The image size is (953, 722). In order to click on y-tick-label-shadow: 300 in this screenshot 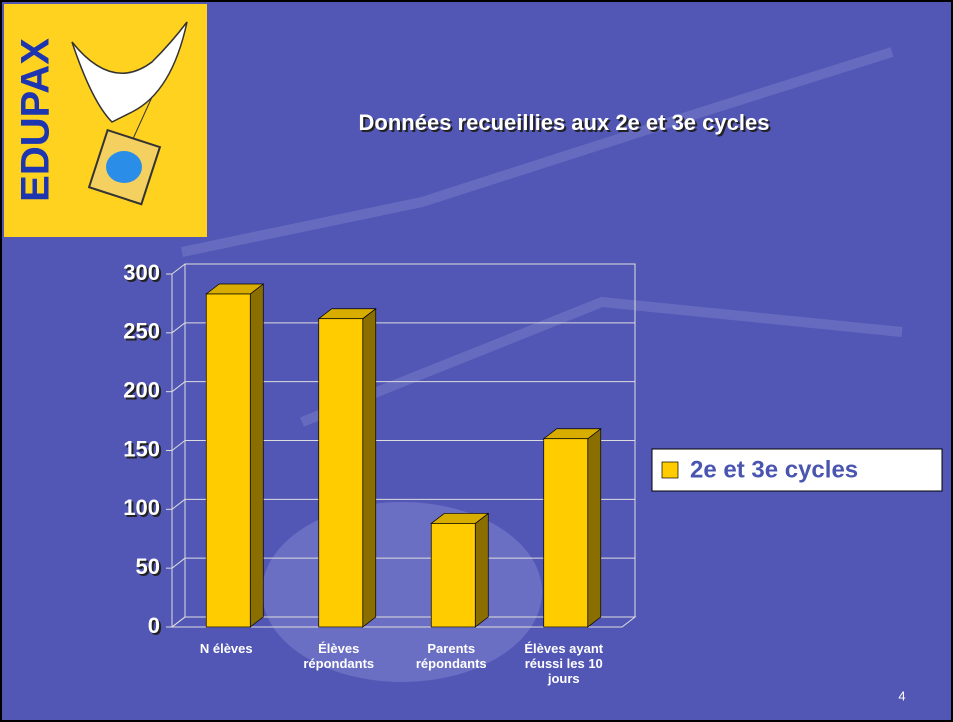, I will do `click(143, 274)`.